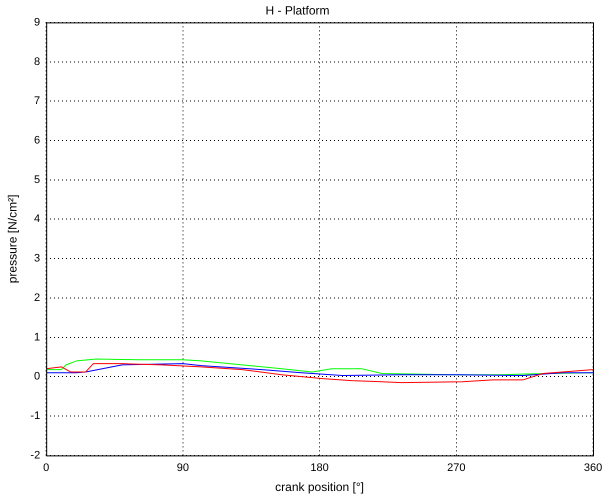 Image resolution: width=615 pixels, height=495 pixels. I want to click on x-tick-label: 90, so click(183, 468).